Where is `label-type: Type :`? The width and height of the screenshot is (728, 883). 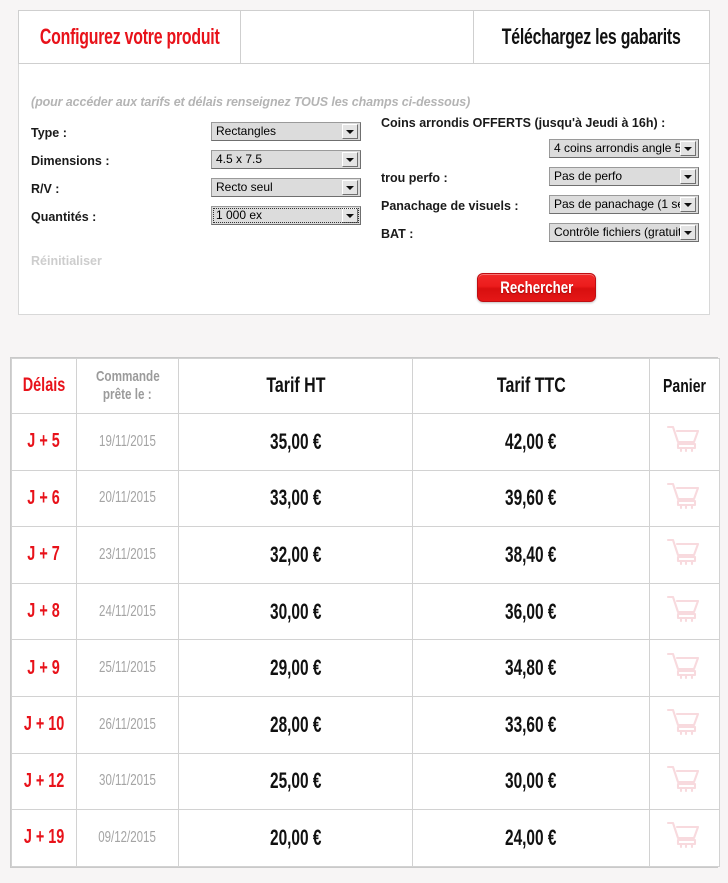
label-type: Type : is located at coordinates (49, 133).